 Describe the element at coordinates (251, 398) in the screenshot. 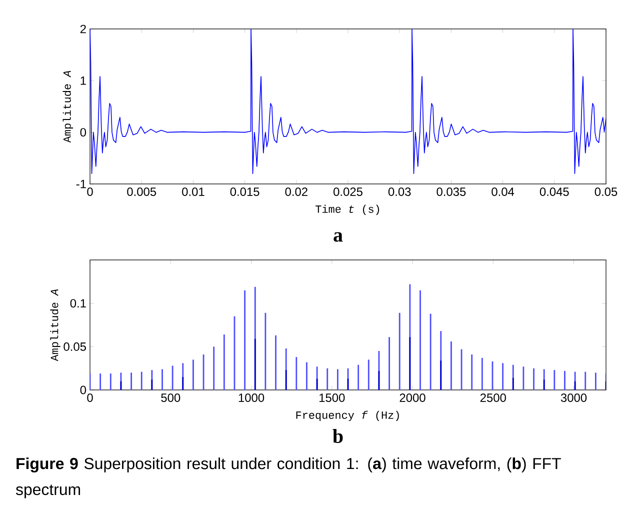

I see `x-tick-label: 1000` at that location.